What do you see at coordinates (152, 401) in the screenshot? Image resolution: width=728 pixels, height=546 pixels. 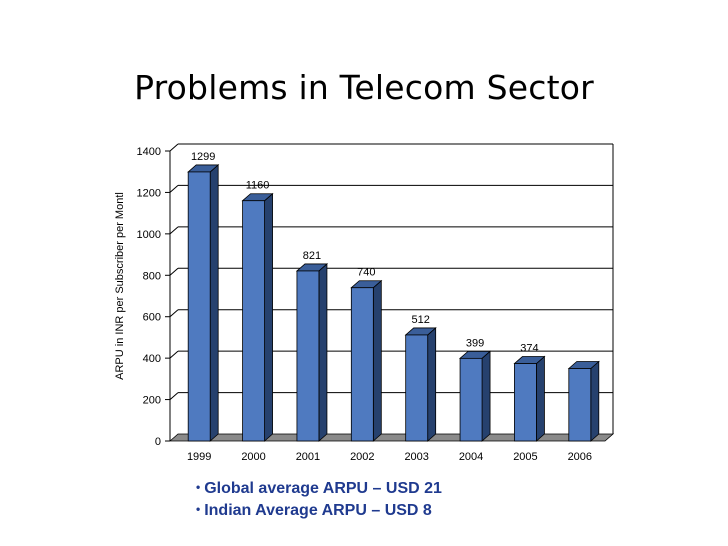 I see `y-tick-label: 200` at bounding box center [152, 401].